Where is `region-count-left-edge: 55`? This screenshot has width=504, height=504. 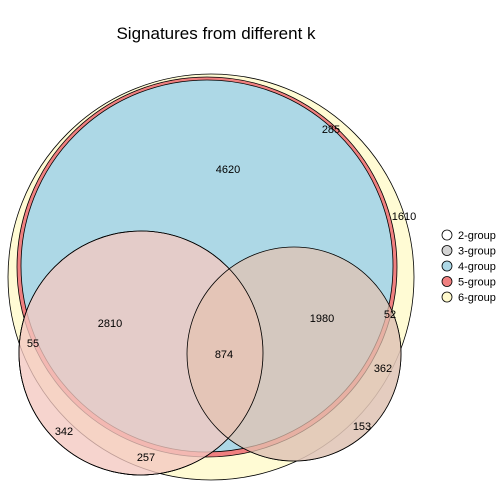 region-count-left-edge: 55 is located at coordinates (33, 344).